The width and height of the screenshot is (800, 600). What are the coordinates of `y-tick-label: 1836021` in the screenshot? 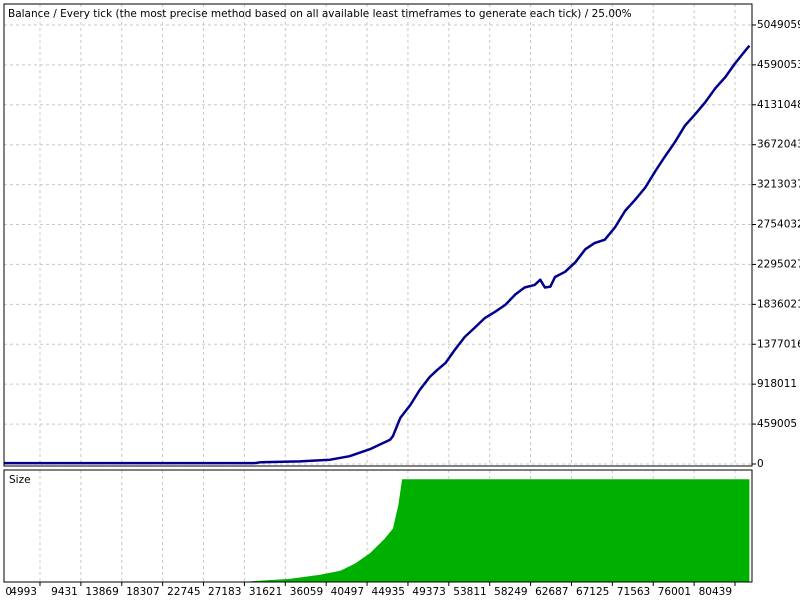 It's located at (778, 304).